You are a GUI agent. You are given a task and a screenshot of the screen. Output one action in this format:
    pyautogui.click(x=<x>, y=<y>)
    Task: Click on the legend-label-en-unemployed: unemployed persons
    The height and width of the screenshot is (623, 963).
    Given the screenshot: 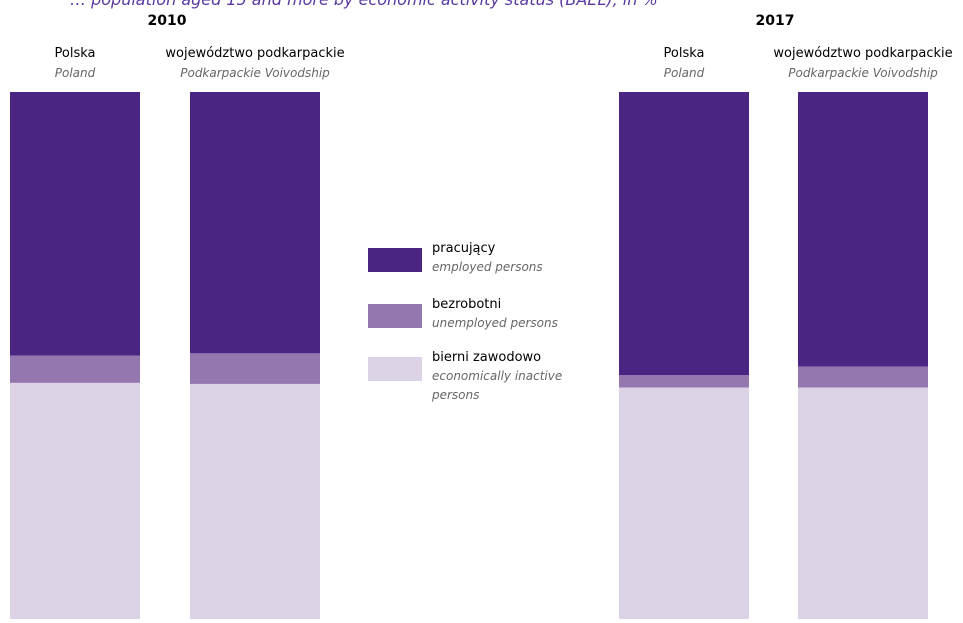 What is the action you would take?
    pyautogui.click(x=495, y=323)
    